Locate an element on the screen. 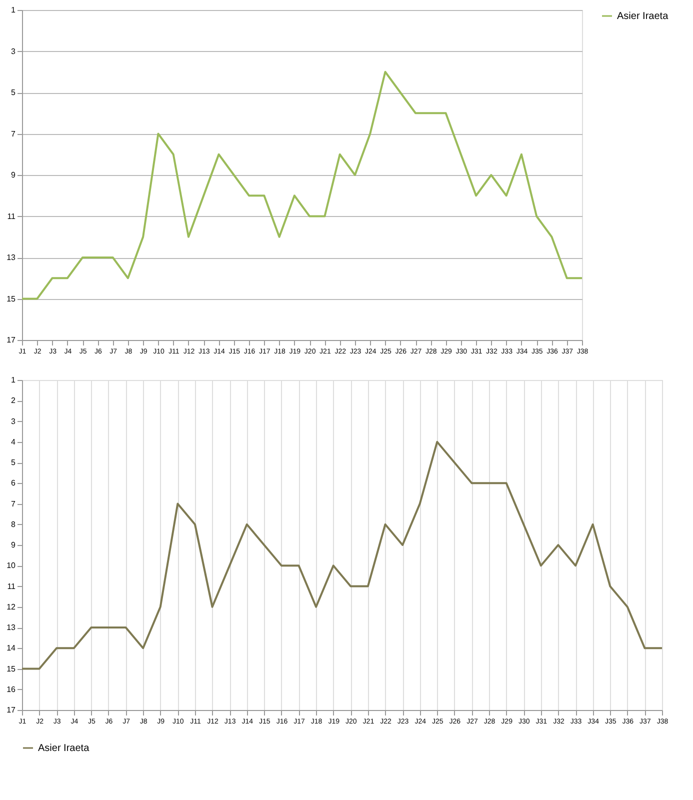  y-tick-label: 4 is located at coordinates (13, 441).